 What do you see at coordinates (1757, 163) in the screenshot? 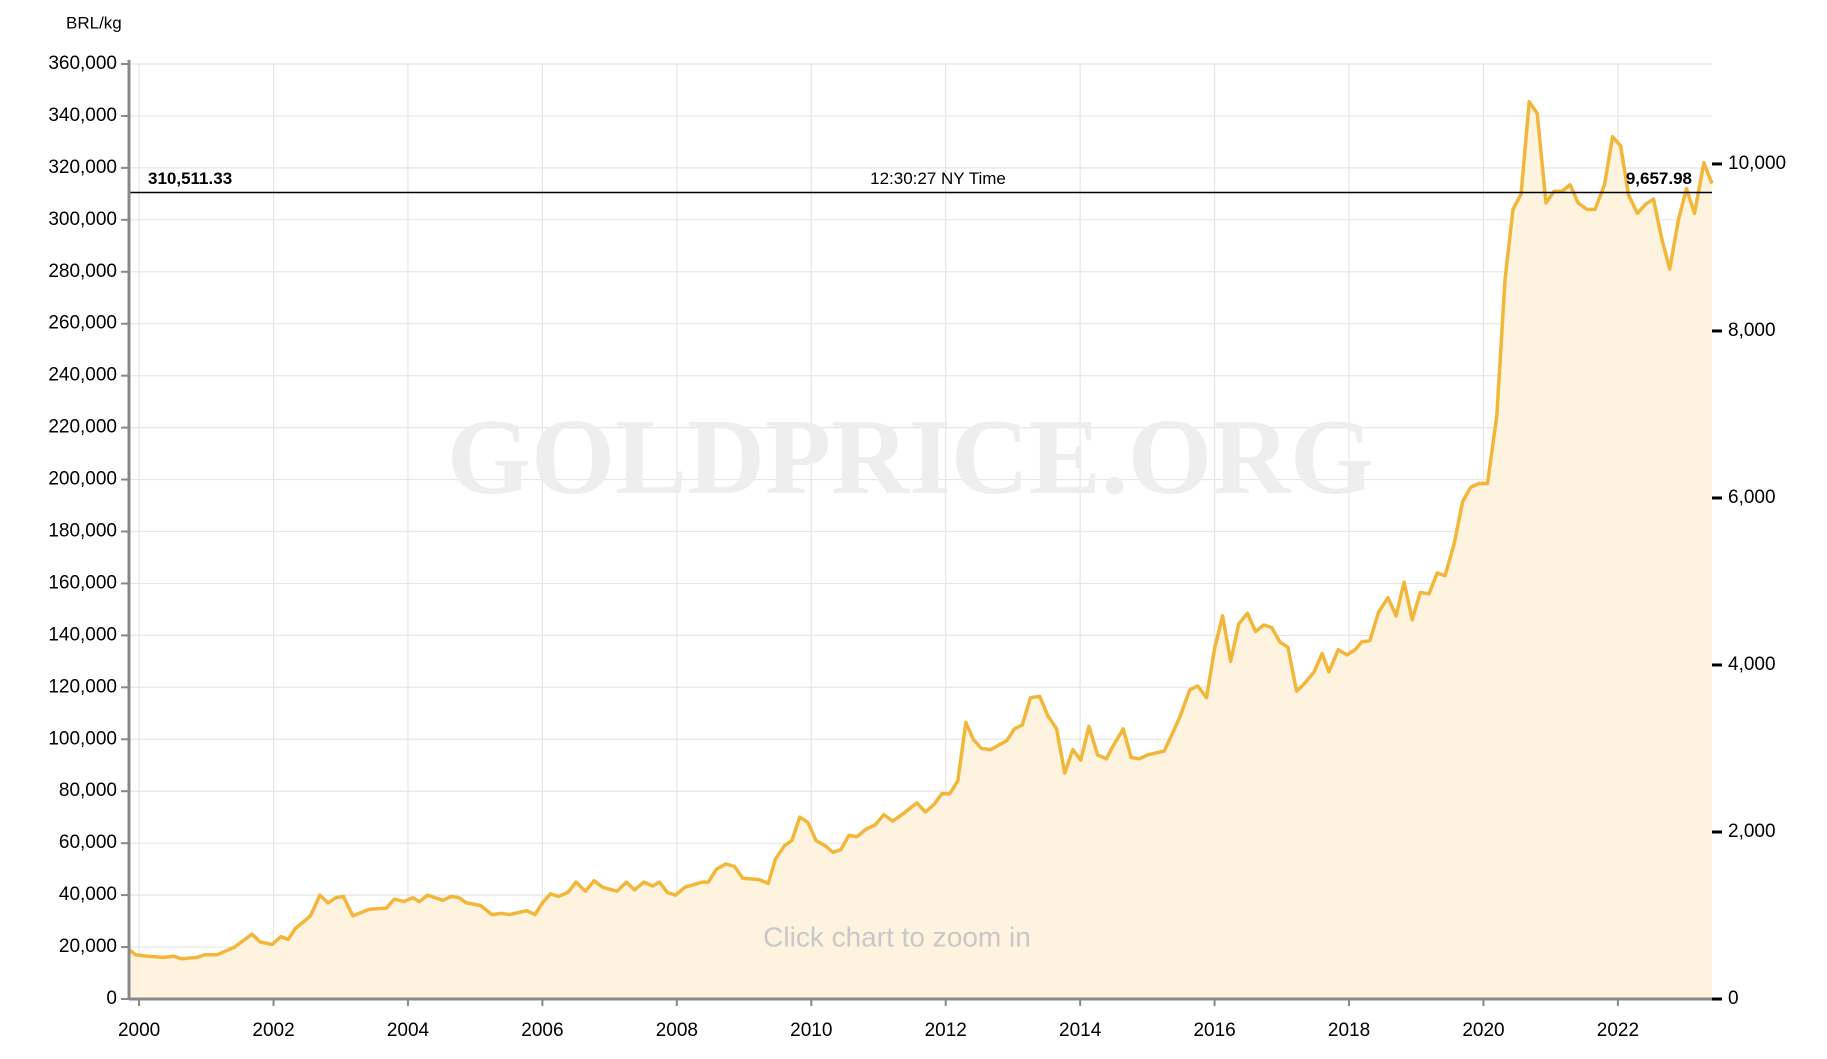
I see `y2-tick-label: 10,000` at bounding box center [1757, 163].